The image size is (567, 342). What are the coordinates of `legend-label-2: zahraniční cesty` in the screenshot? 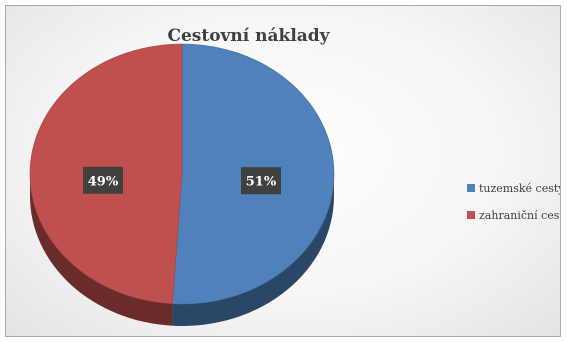 It's located at (520, 215).